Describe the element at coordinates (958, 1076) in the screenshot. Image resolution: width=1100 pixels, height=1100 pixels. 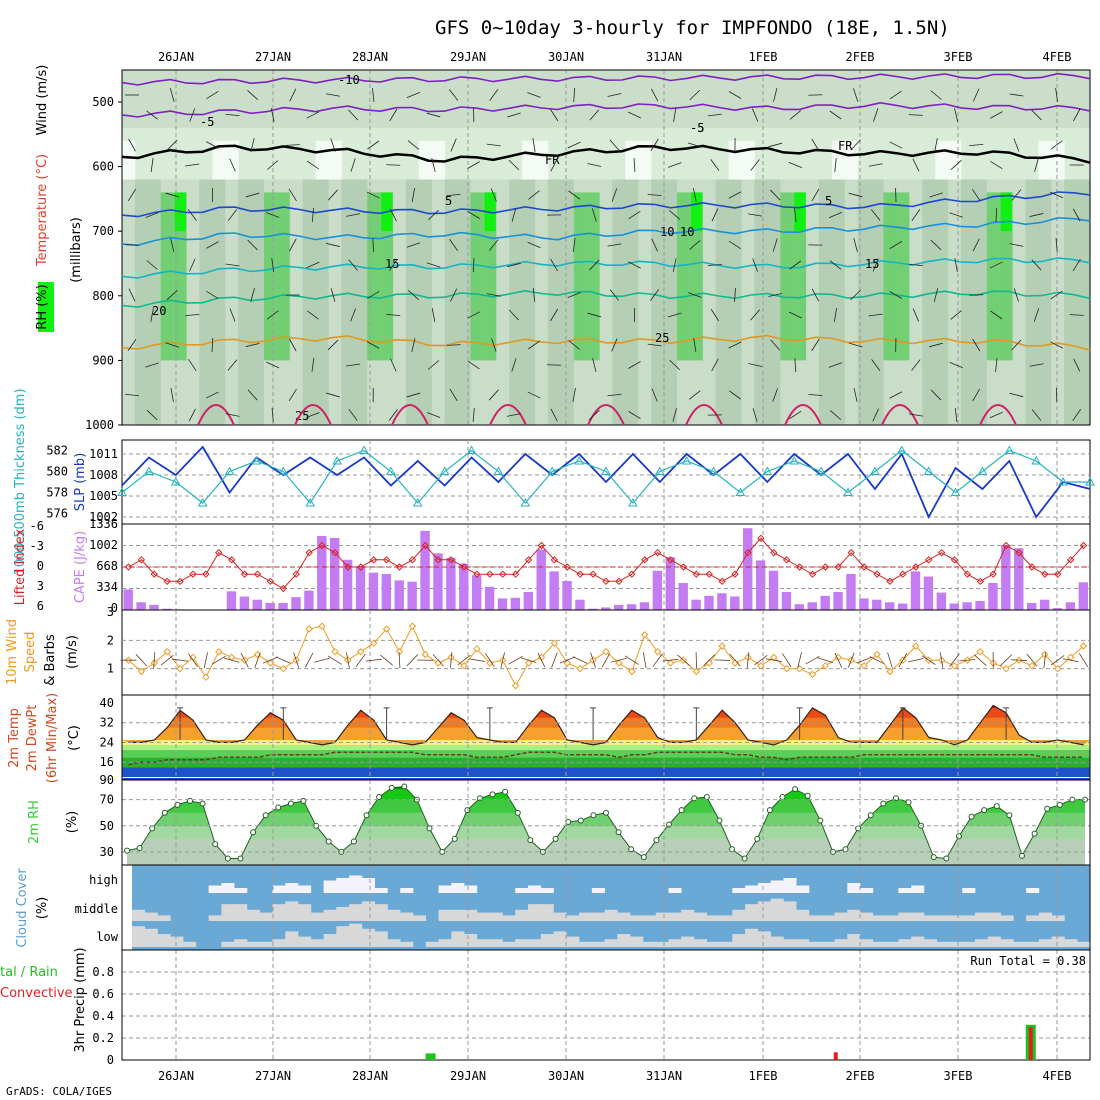
I see `date-label-bottom: 3FEB` at that location.